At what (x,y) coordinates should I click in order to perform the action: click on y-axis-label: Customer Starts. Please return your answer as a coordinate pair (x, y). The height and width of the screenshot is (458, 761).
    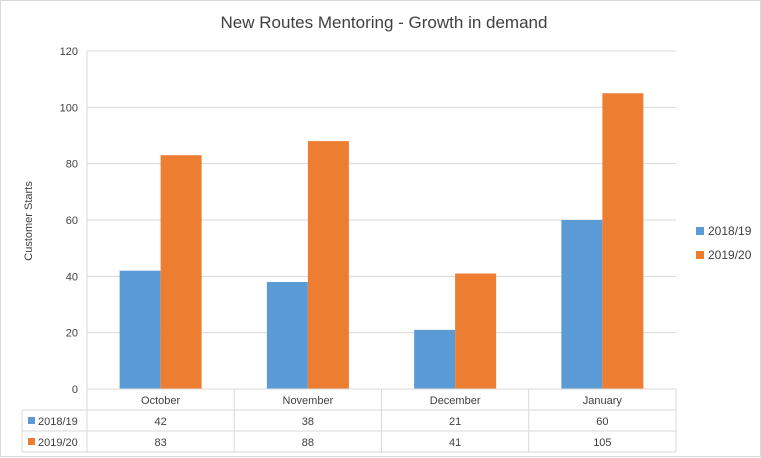
    Looking at the image, I should click on (29, 221).